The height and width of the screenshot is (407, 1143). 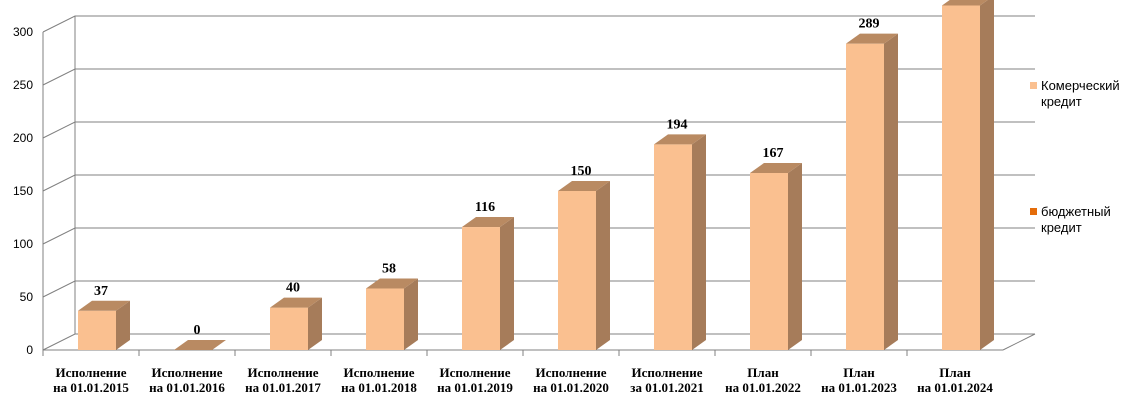 I want to click on category-label: Исполнение на 01.01.2018, so click(x=379, y=380).